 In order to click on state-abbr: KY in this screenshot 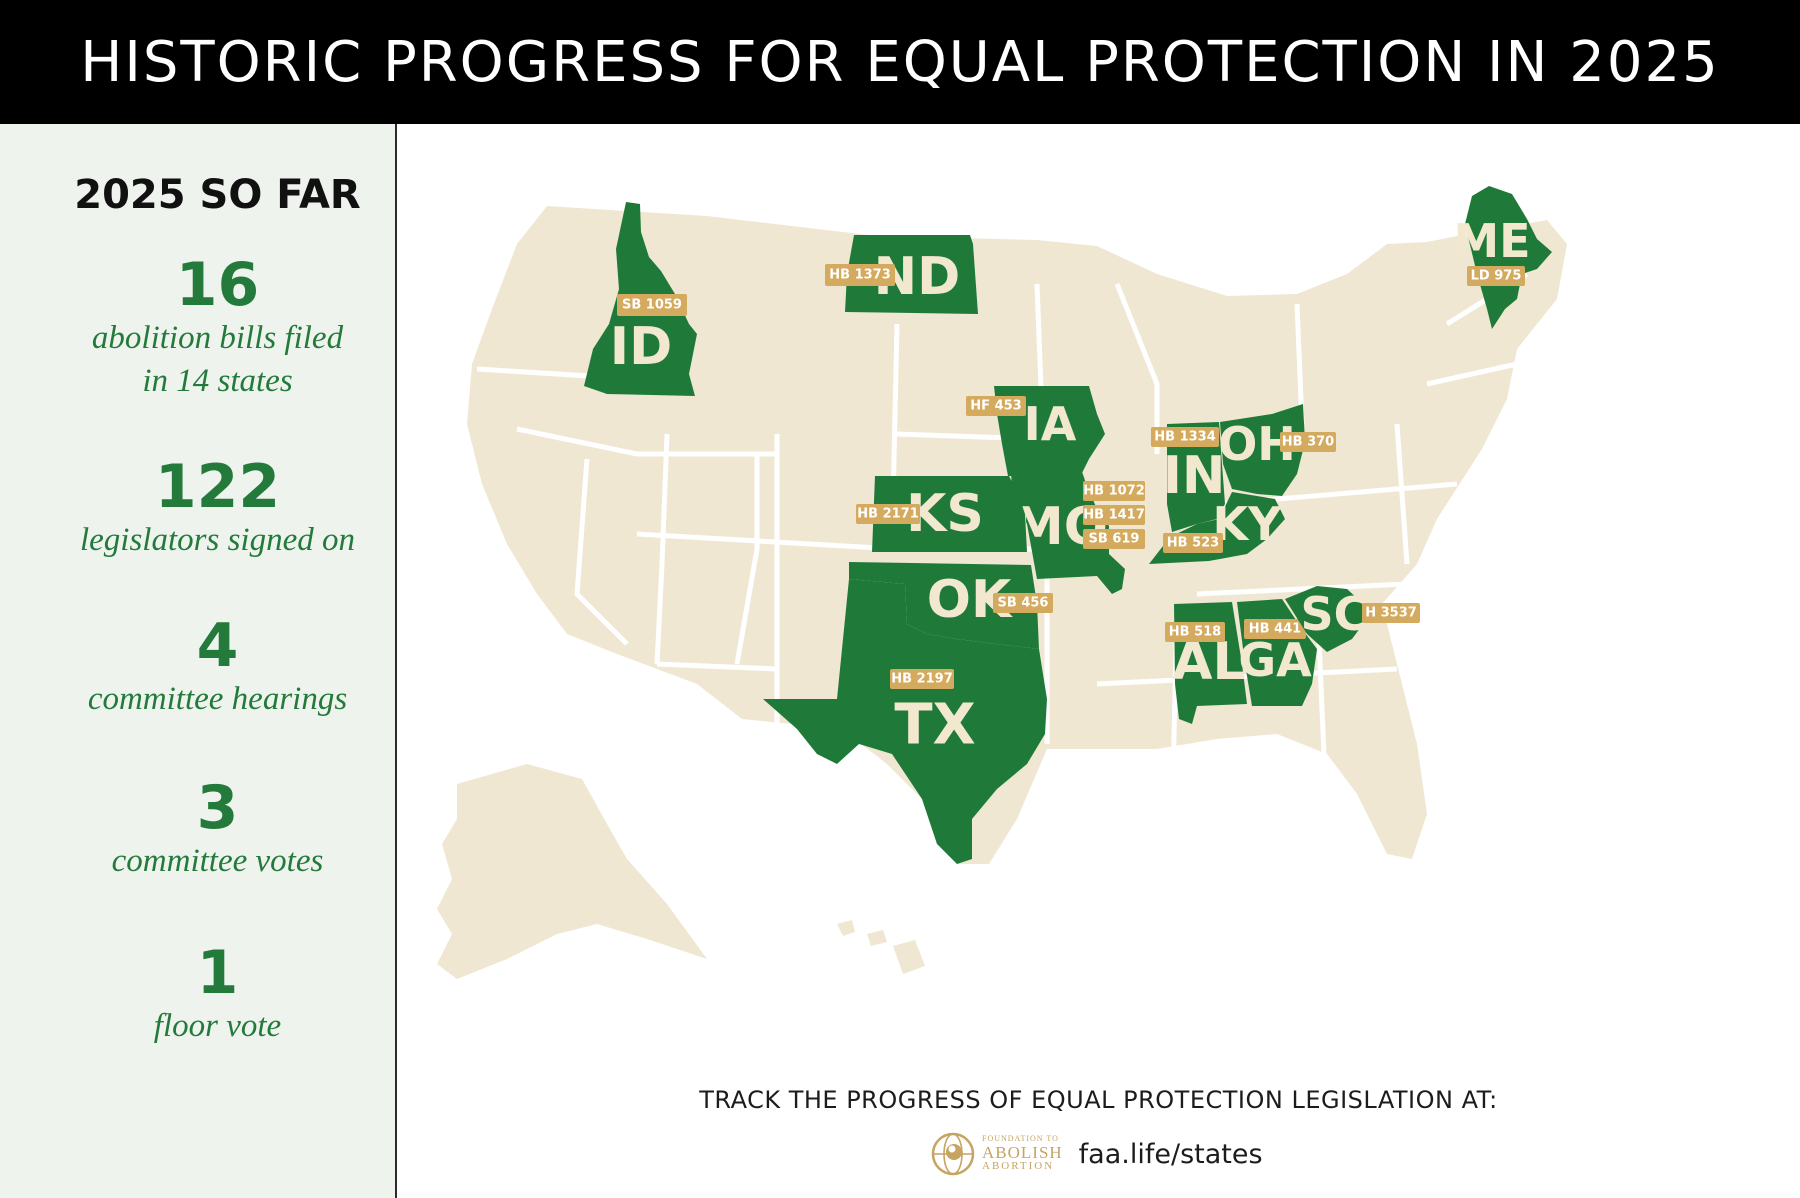, I will do `click(1248, 524)`.